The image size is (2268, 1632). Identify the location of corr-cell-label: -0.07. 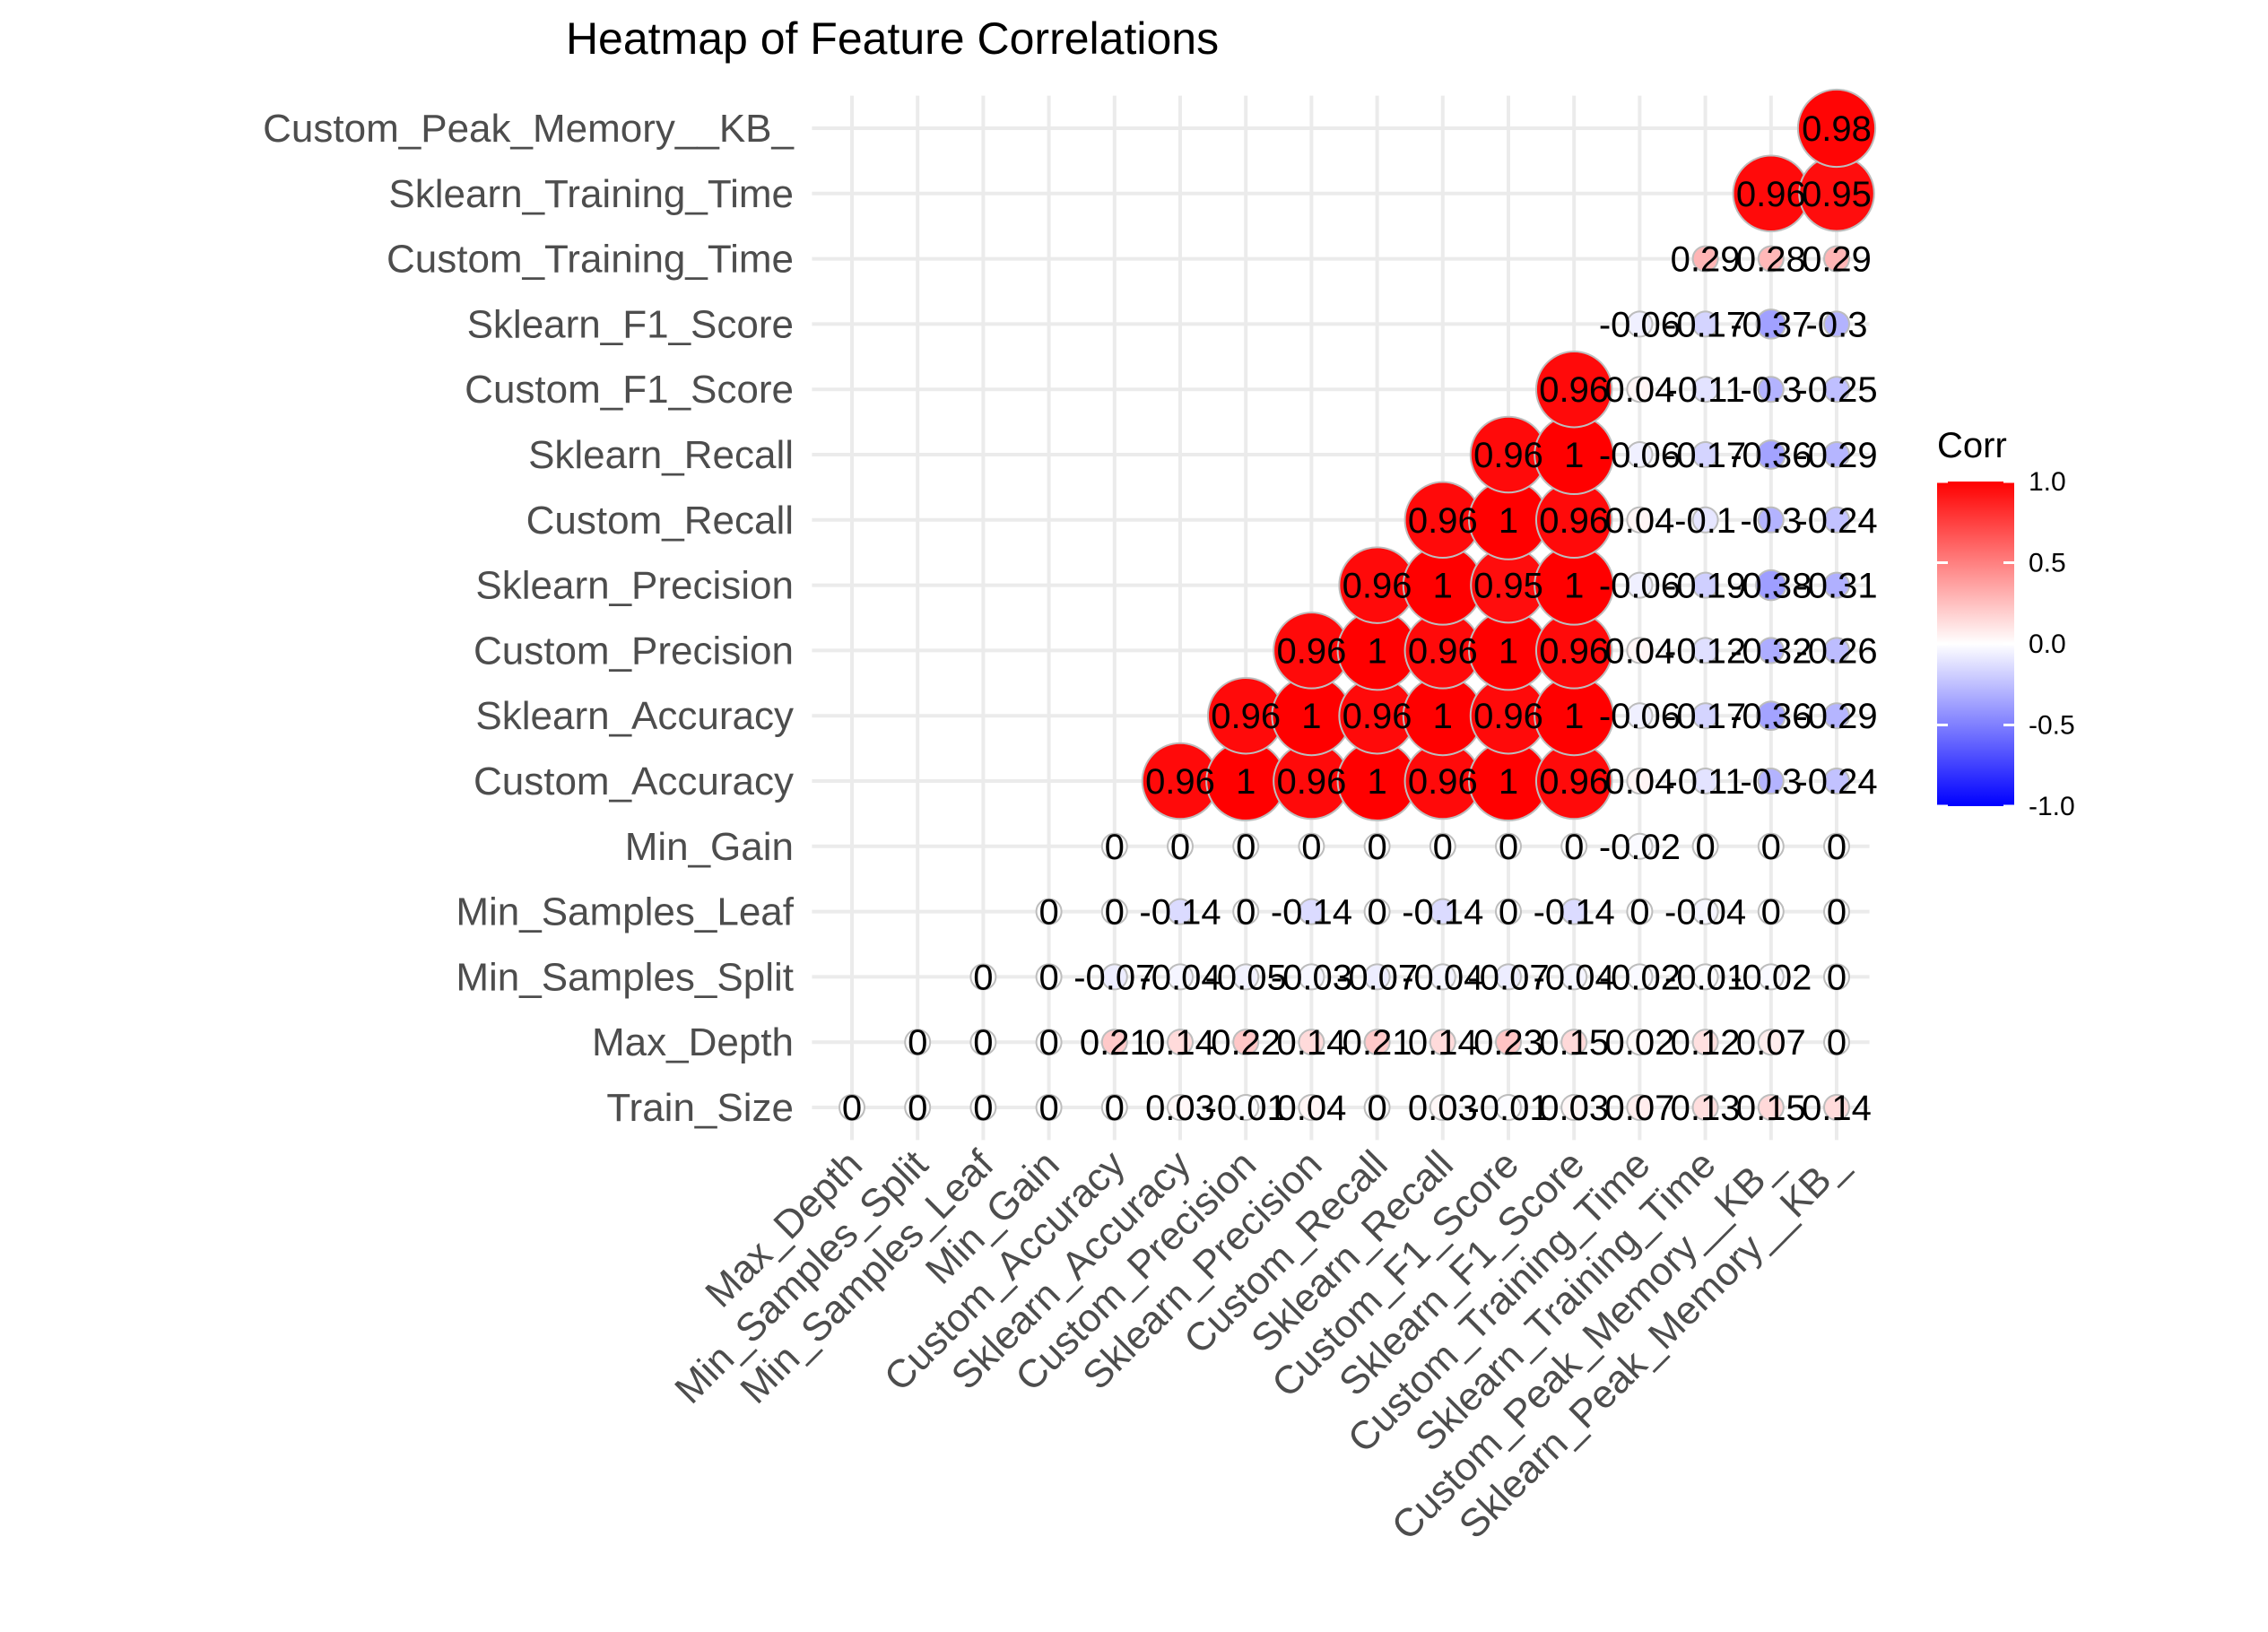
(1377, 978).